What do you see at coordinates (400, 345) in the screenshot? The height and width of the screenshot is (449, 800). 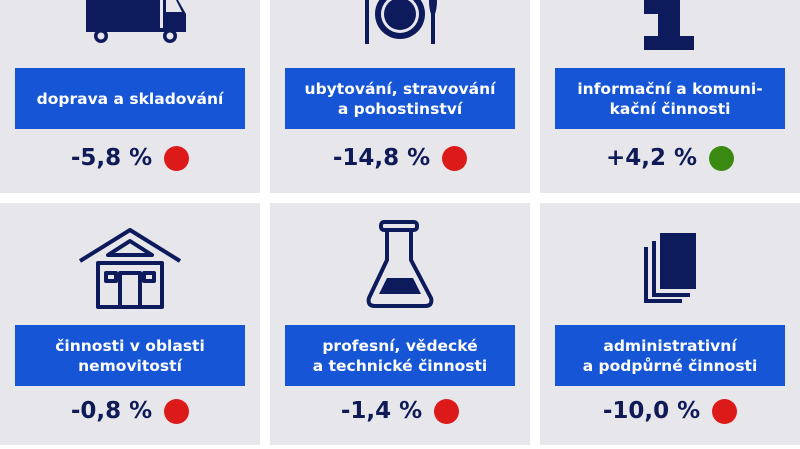 I see `label-line: profesní, vědecké` at bounding box center [400, 345].